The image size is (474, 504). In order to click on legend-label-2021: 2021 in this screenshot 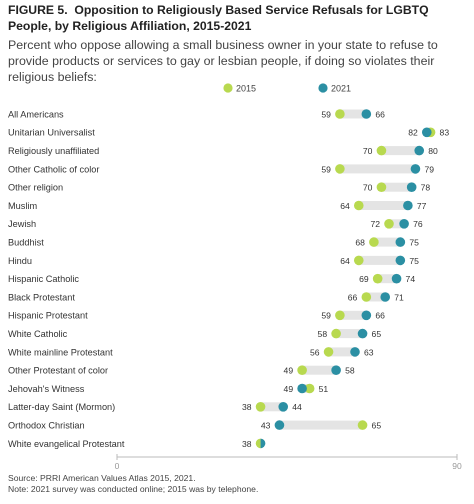, I will do `click(341, 89)`.